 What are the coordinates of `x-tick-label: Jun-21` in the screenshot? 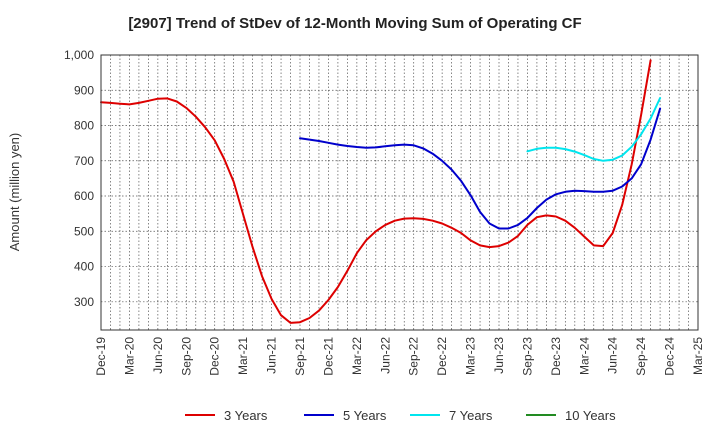 It's located at (272, 355).